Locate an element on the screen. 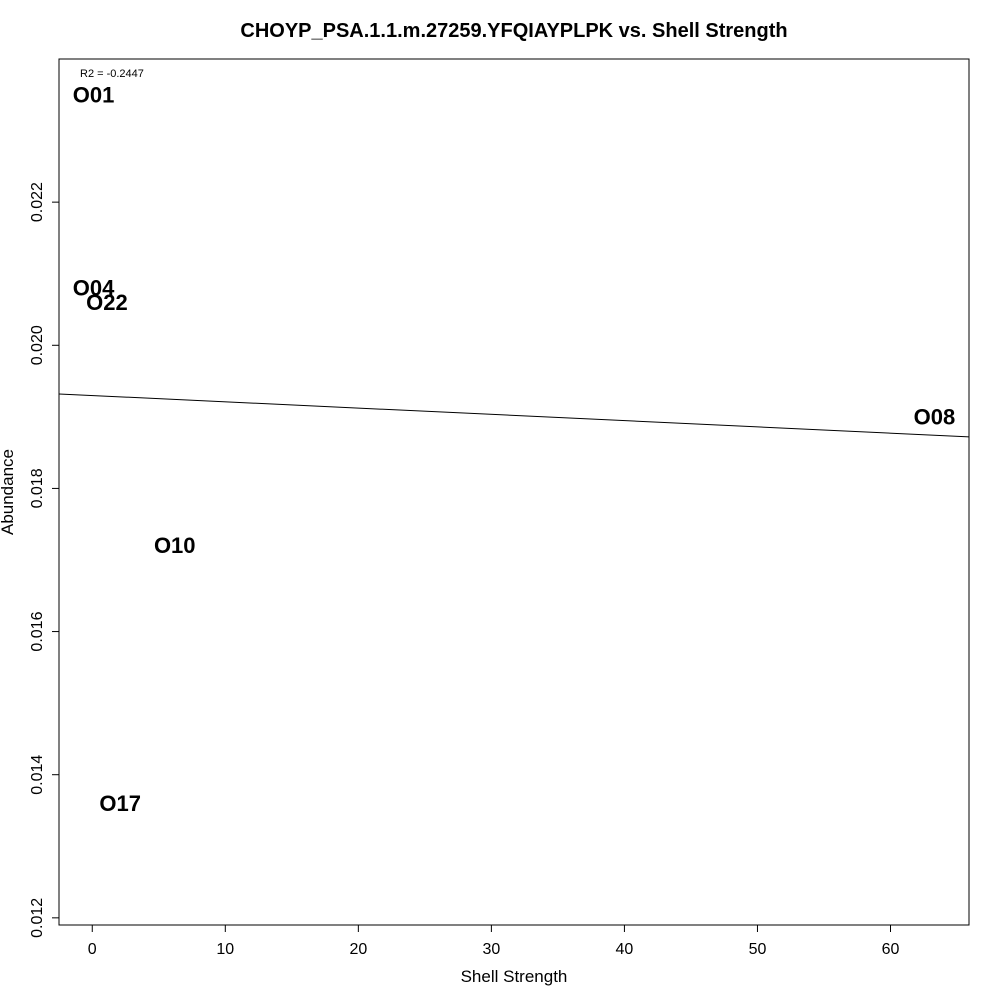 This screenshot has width=1000, height=1000. data-point-label: O17 is located at coordinates (120, 803).